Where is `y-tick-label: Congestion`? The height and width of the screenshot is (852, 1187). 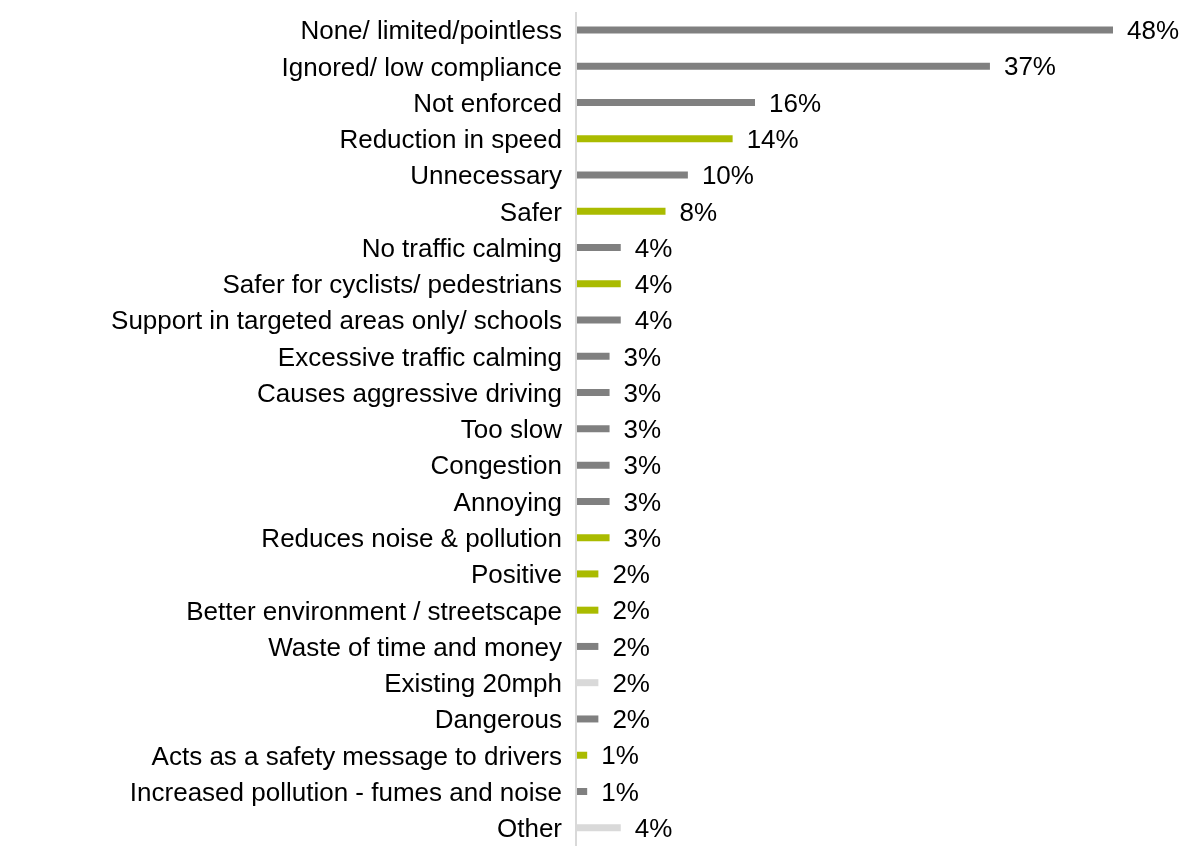
y-tick-label: Congestion is located at coordinates (496, 465).